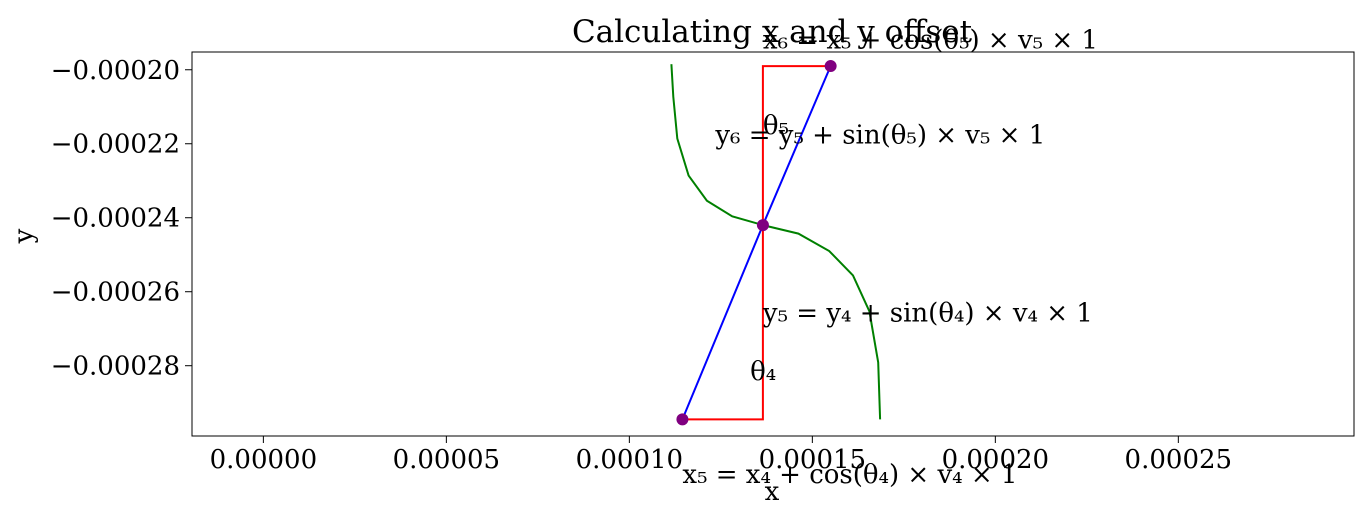 Image resolution: width=1363 pixels, height=515 pixels. What do you see at coordinates (813, 460) in the screenshot?
I see `x-tick-label-3: 0.00015` at bounding box center [813, 460].